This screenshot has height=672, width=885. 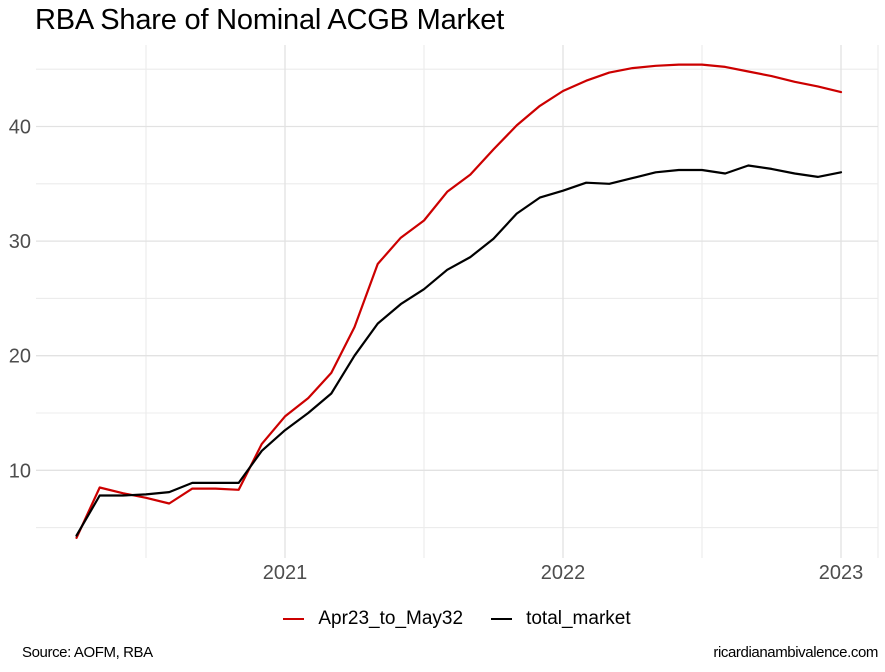 I want to click on x-axis-tick-label: 2023, so click(x=841, y=573).